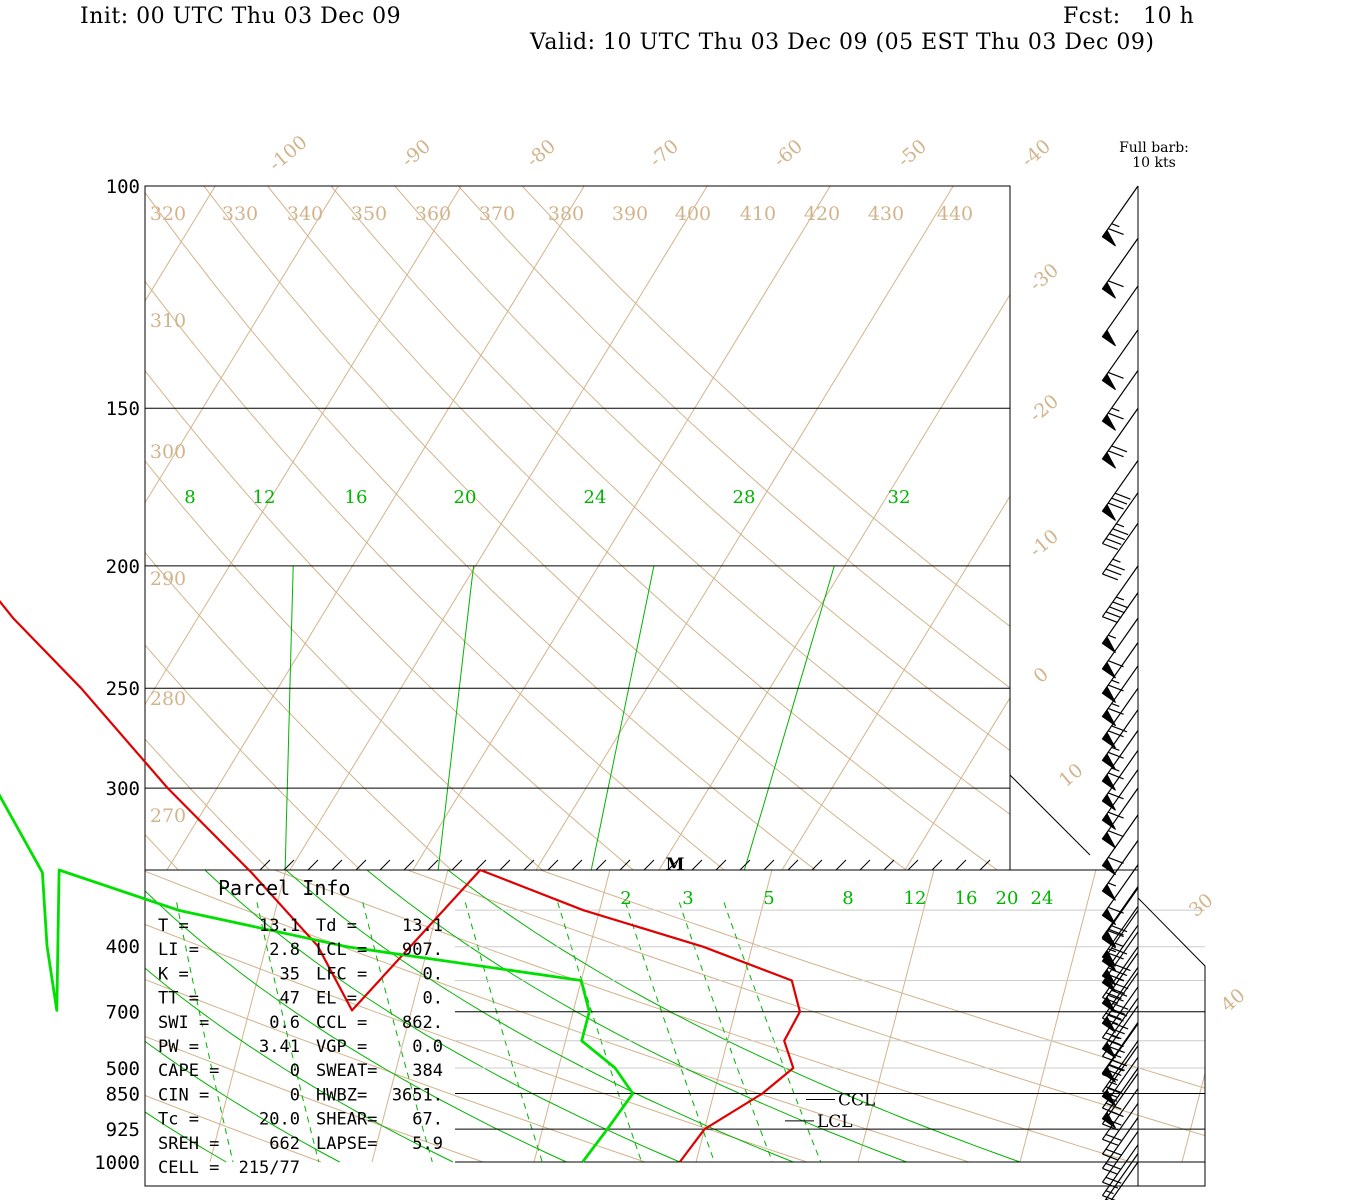 The height and width of the screenshot is (1200, 1350). I want to click on pressure-label: 250, so click(123, 689).